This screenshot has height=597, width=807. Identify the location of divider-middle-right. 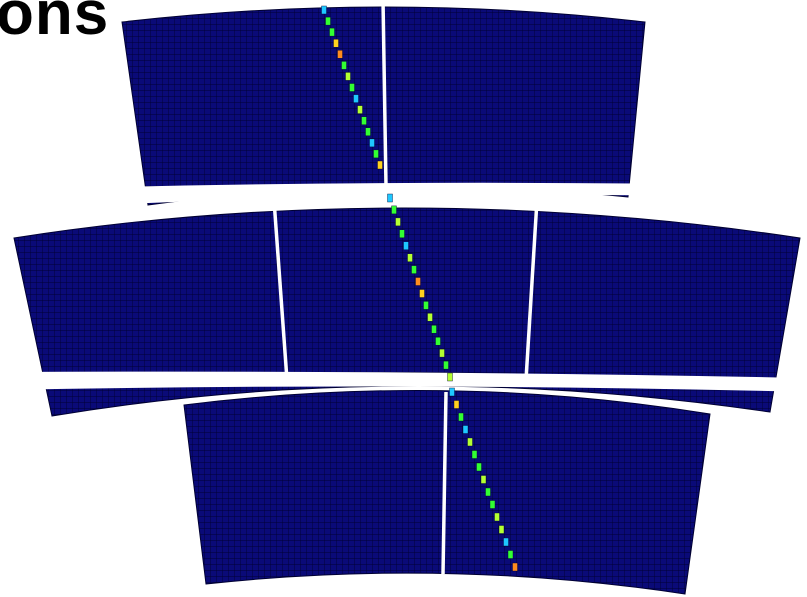
(531, 290).